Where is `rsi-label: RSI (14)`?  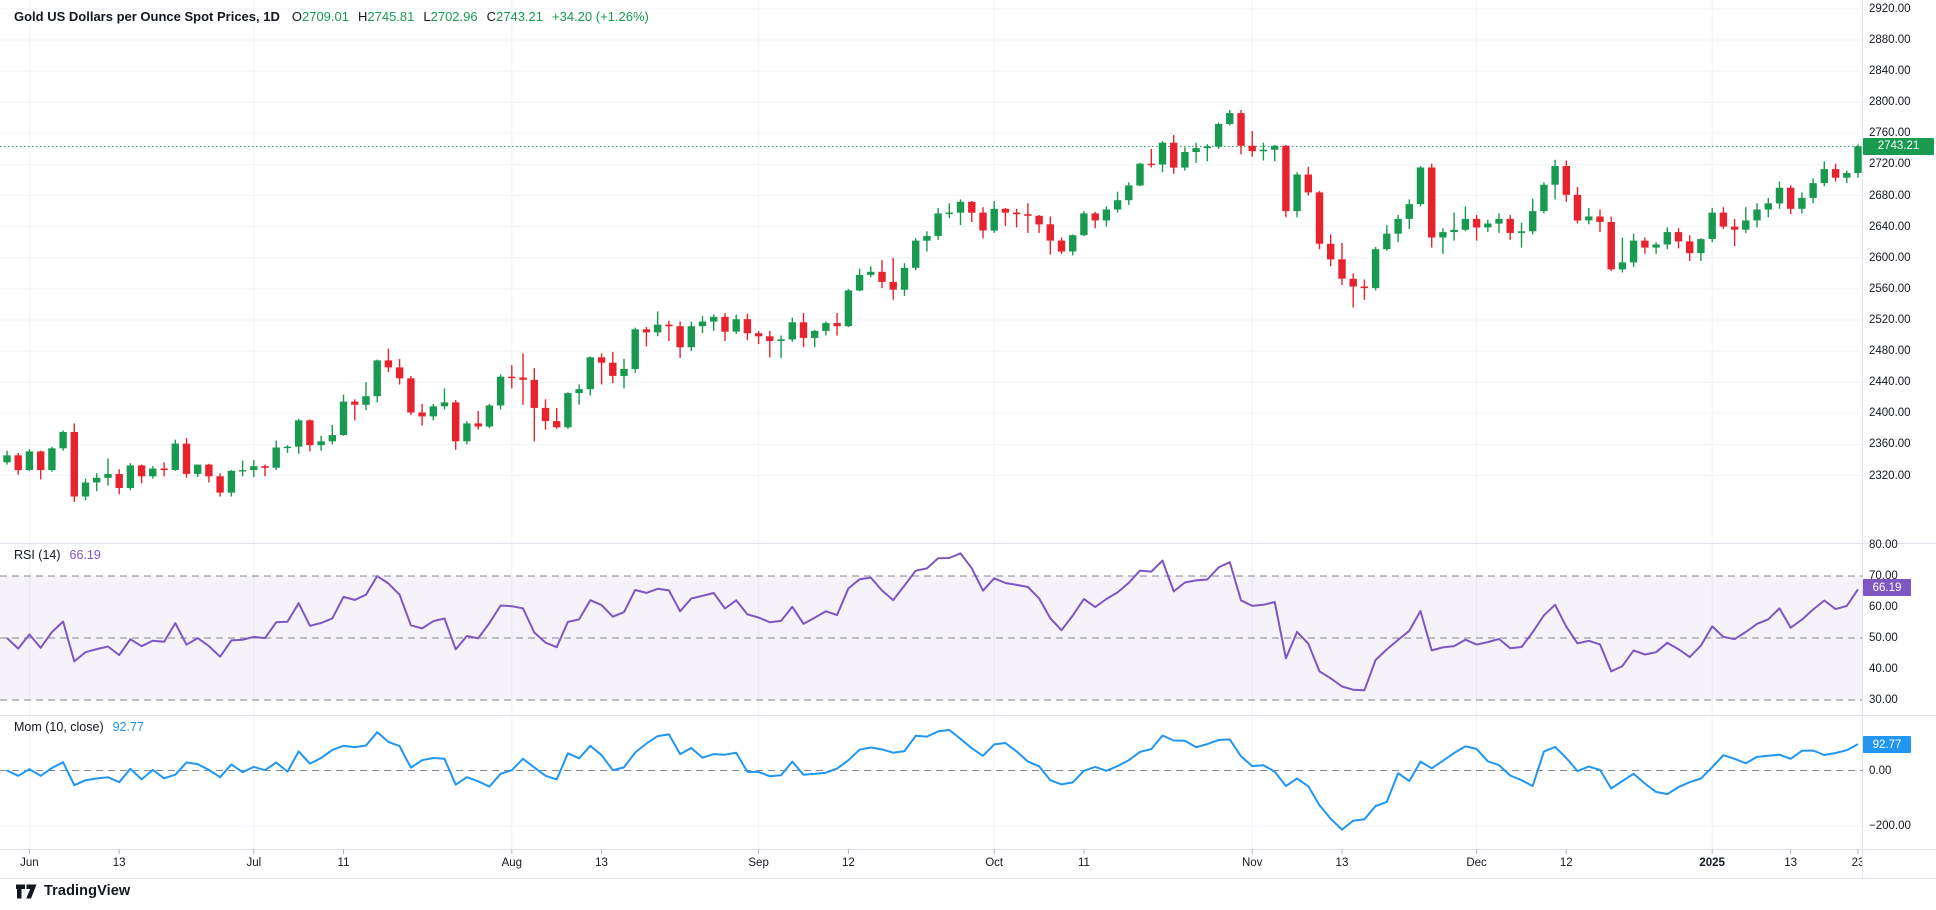
rsi-label: RSI (14) is located at coordinates (37, 555).